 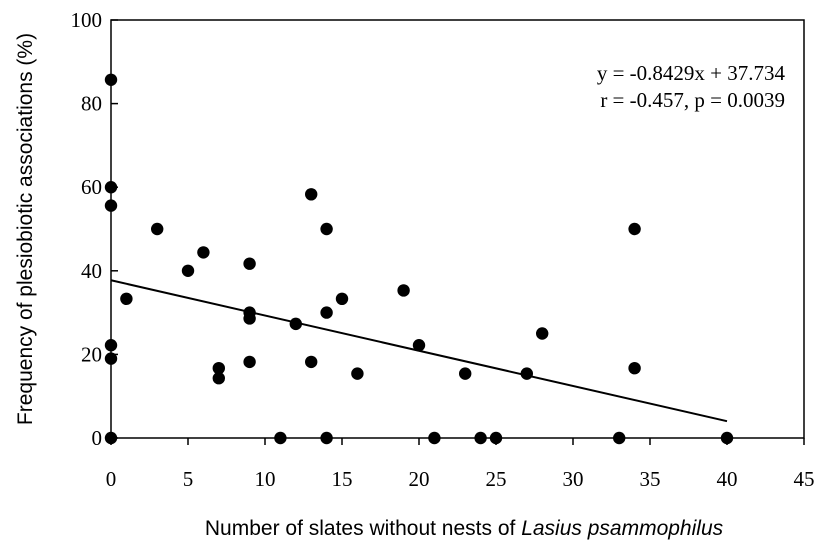 I want to click on x-axis-ticks: 0 5 10 15 20 25 30 35 40 45, so click(x=460, y=464).